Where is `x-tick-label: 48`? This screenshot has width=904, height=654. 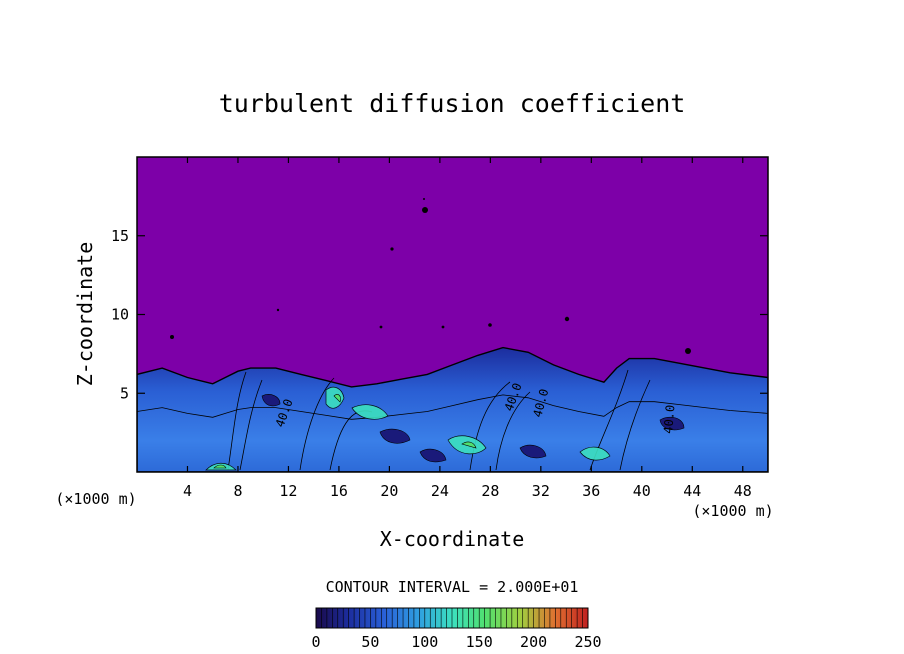 x-tick-label: 48 is located at coordinates (743, 491).